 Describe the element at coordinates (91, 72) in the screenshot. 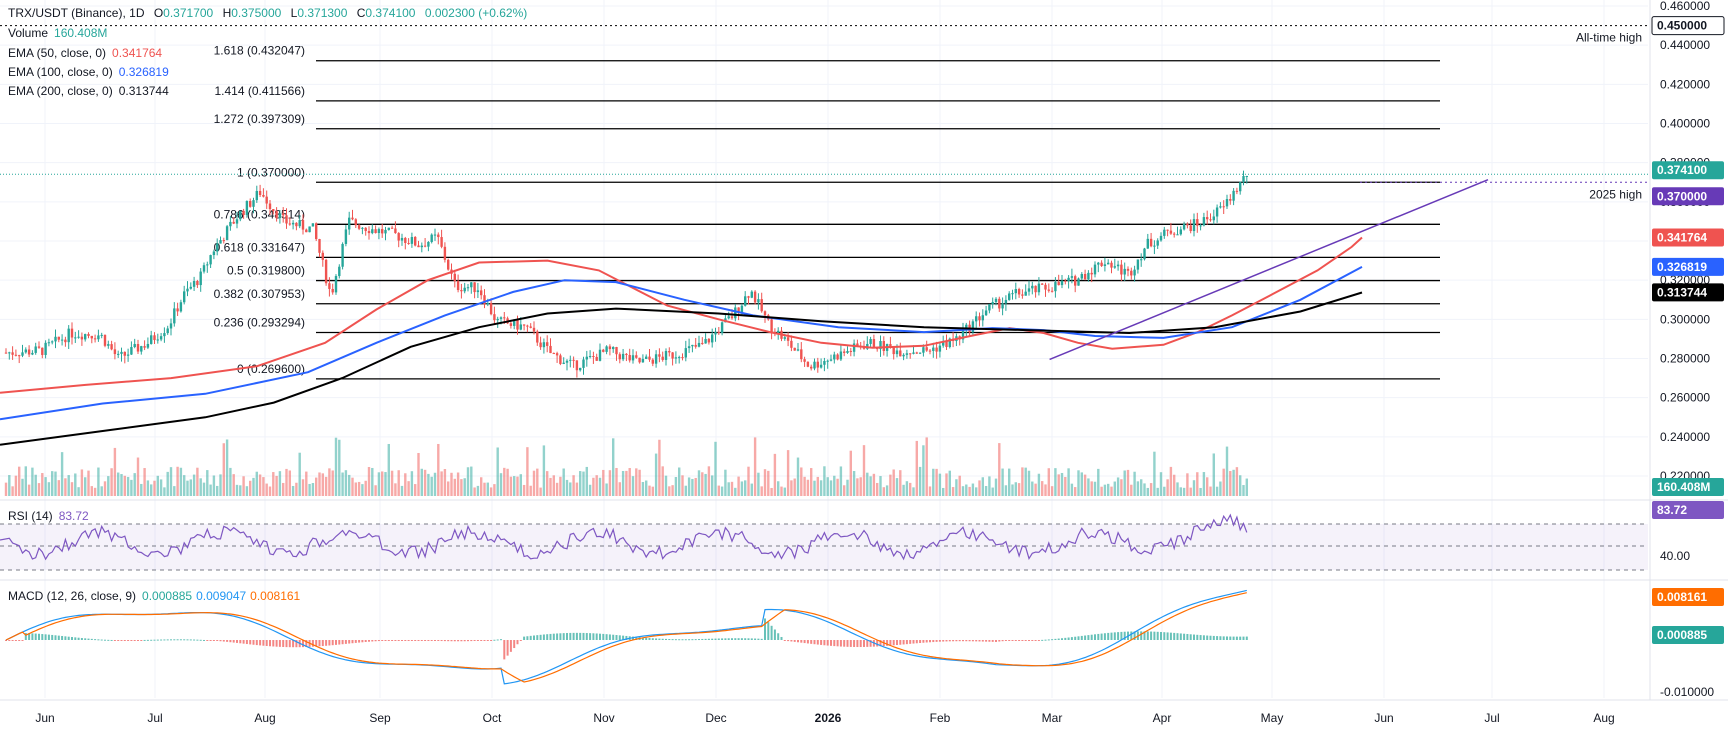

I see `ema100-legend: EMA (100, close, 0) 0.326819` at that location.